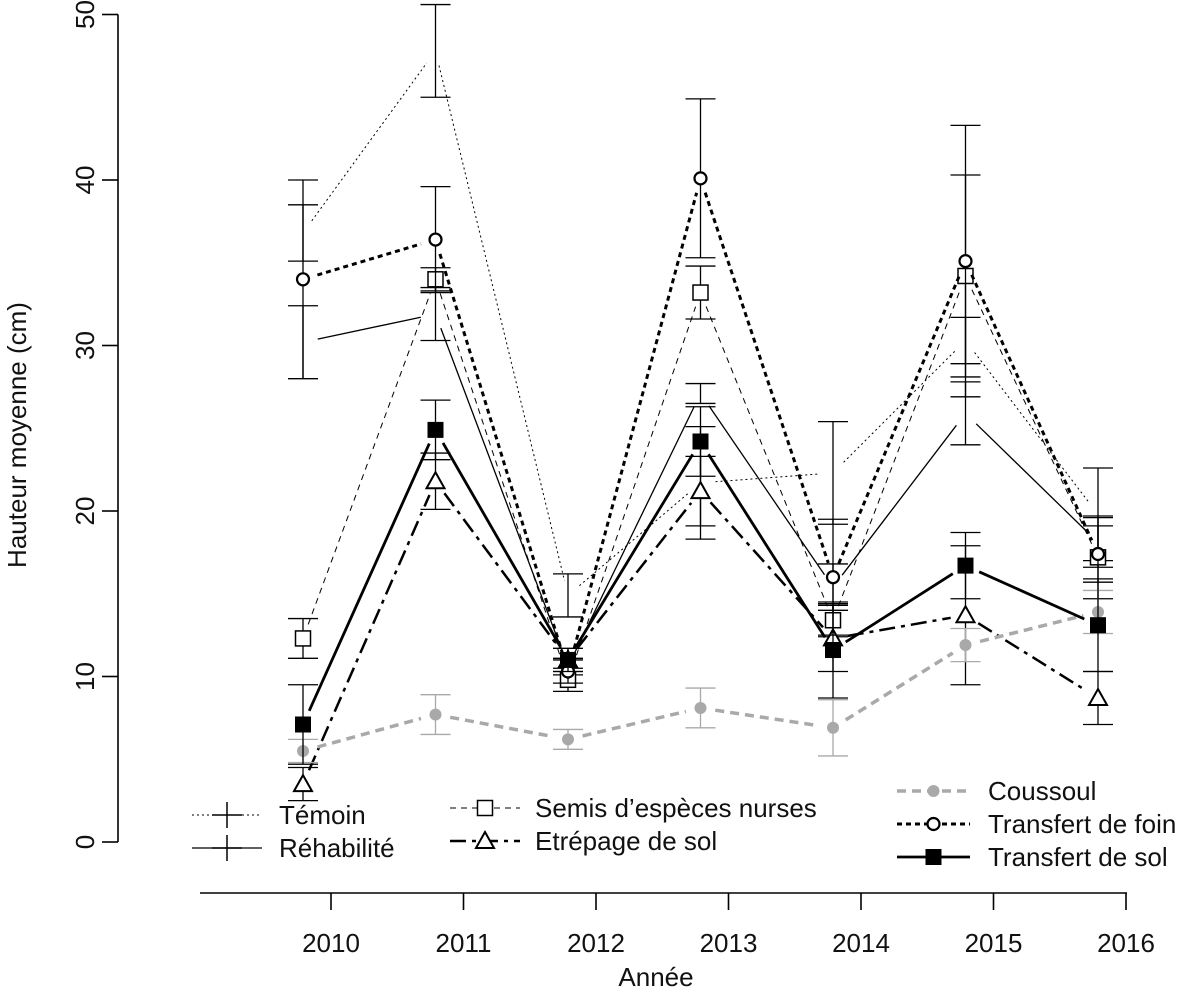 The height and width of the screenshot is (992, 1200). Describe the element at coordinates (676, 808) in the screenshot. I see `legend-label: Semis d’espèces nurses` at that location.